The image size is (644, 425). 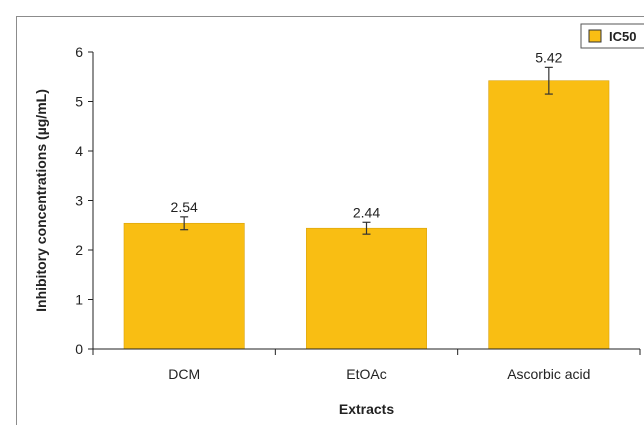 I want to click on x-axis-ticks: DCM EtOAc Ascorbic acid, so click(x=366, y=365).